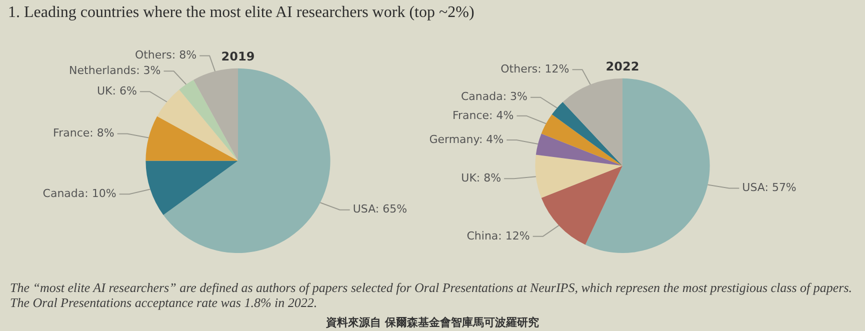 The height and width of the screenshot is (331, 865). Describe the element at coordinates (481, 178) in the screenshot. I see `slice-label: UK: 8%` at that location.